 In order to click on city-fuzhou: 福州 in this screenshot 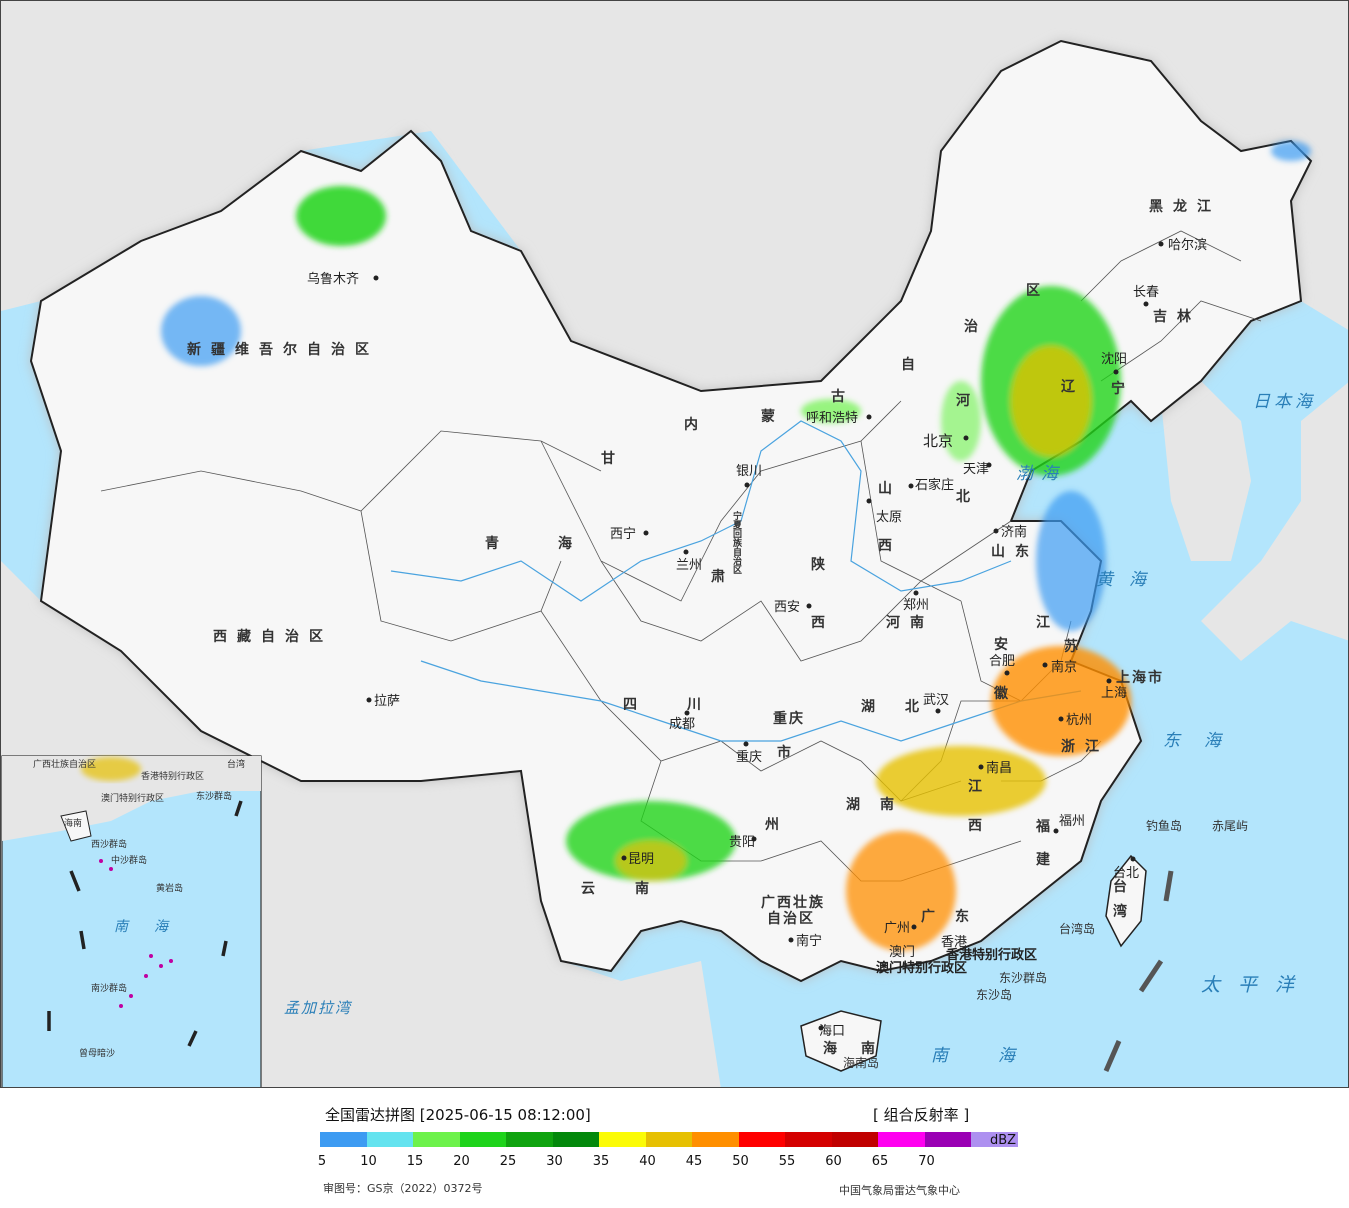, I will do `click(1072, 821)`.